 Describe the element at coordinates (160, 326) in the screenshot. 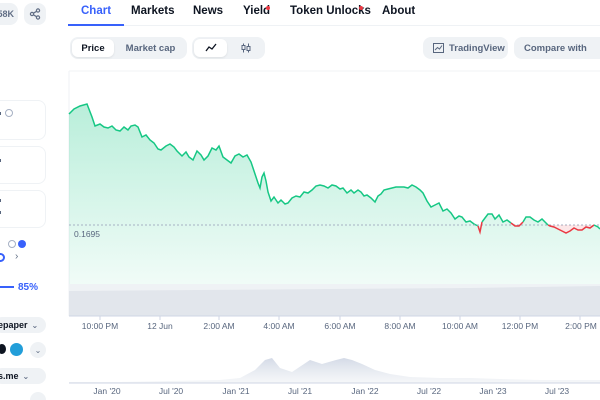

I see `x-tick-label: 12 Jun` at that location.